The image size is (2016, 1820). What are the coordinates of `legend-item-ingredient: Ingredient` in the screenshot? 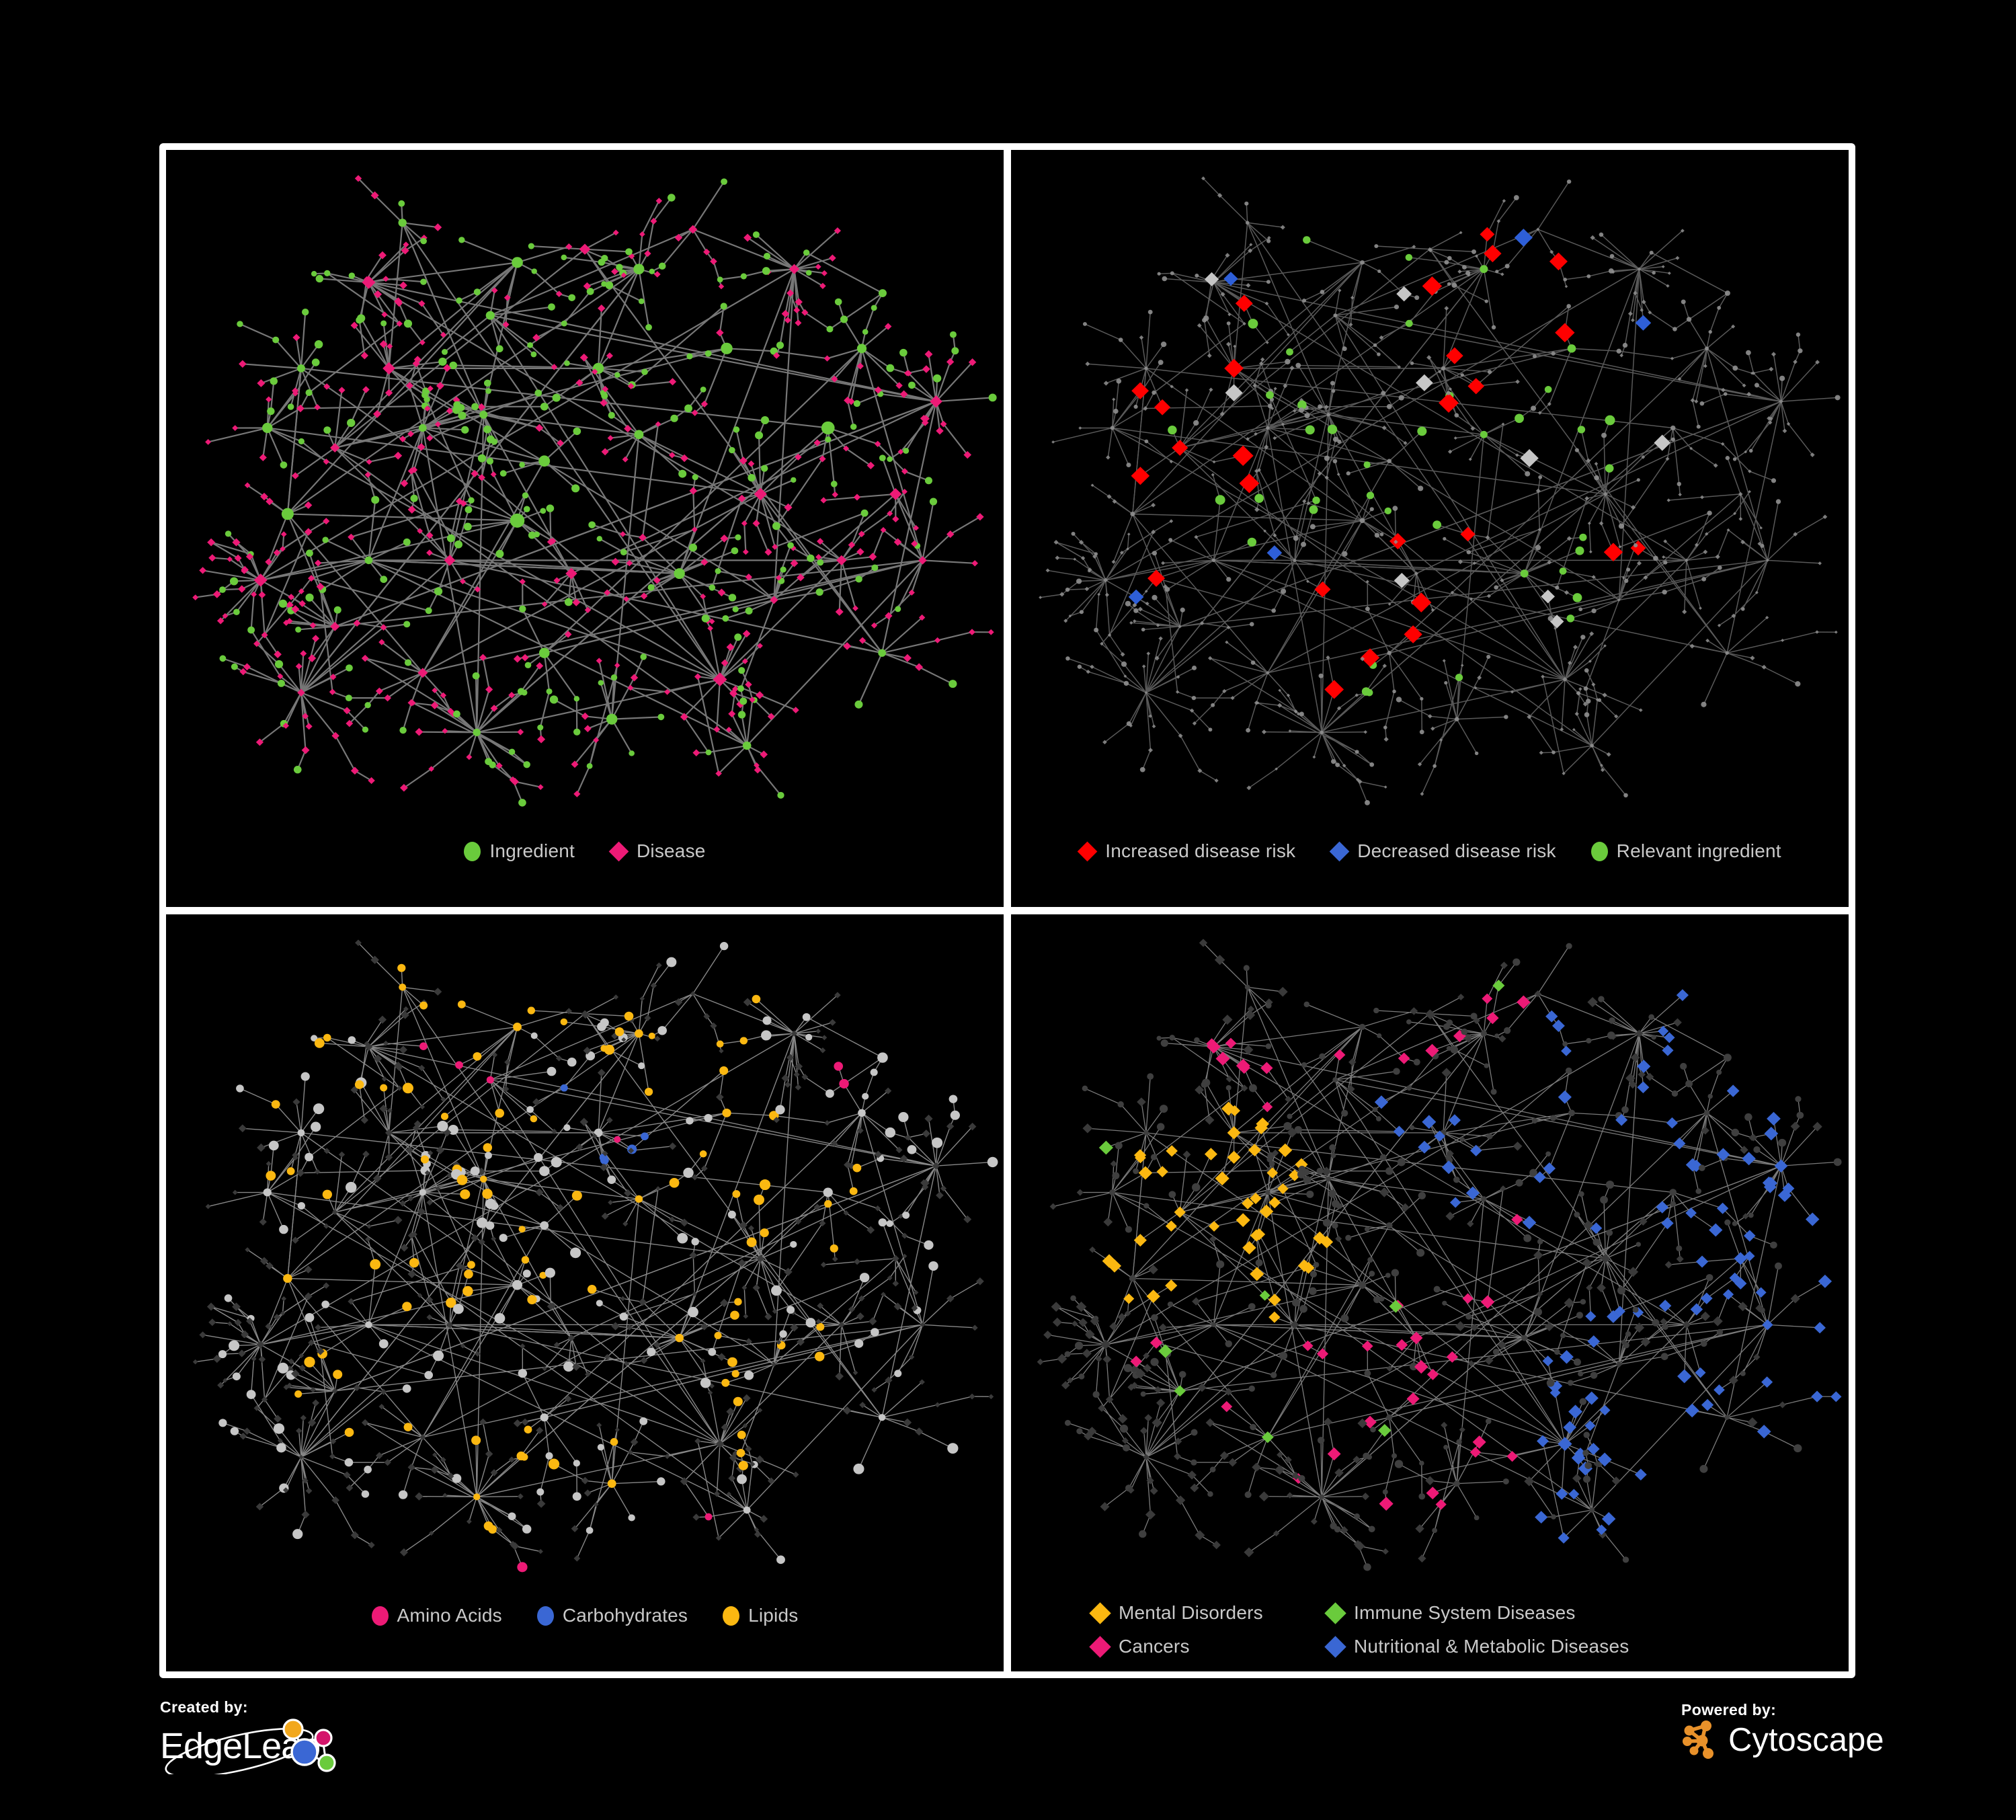 It's located at (519, 851).